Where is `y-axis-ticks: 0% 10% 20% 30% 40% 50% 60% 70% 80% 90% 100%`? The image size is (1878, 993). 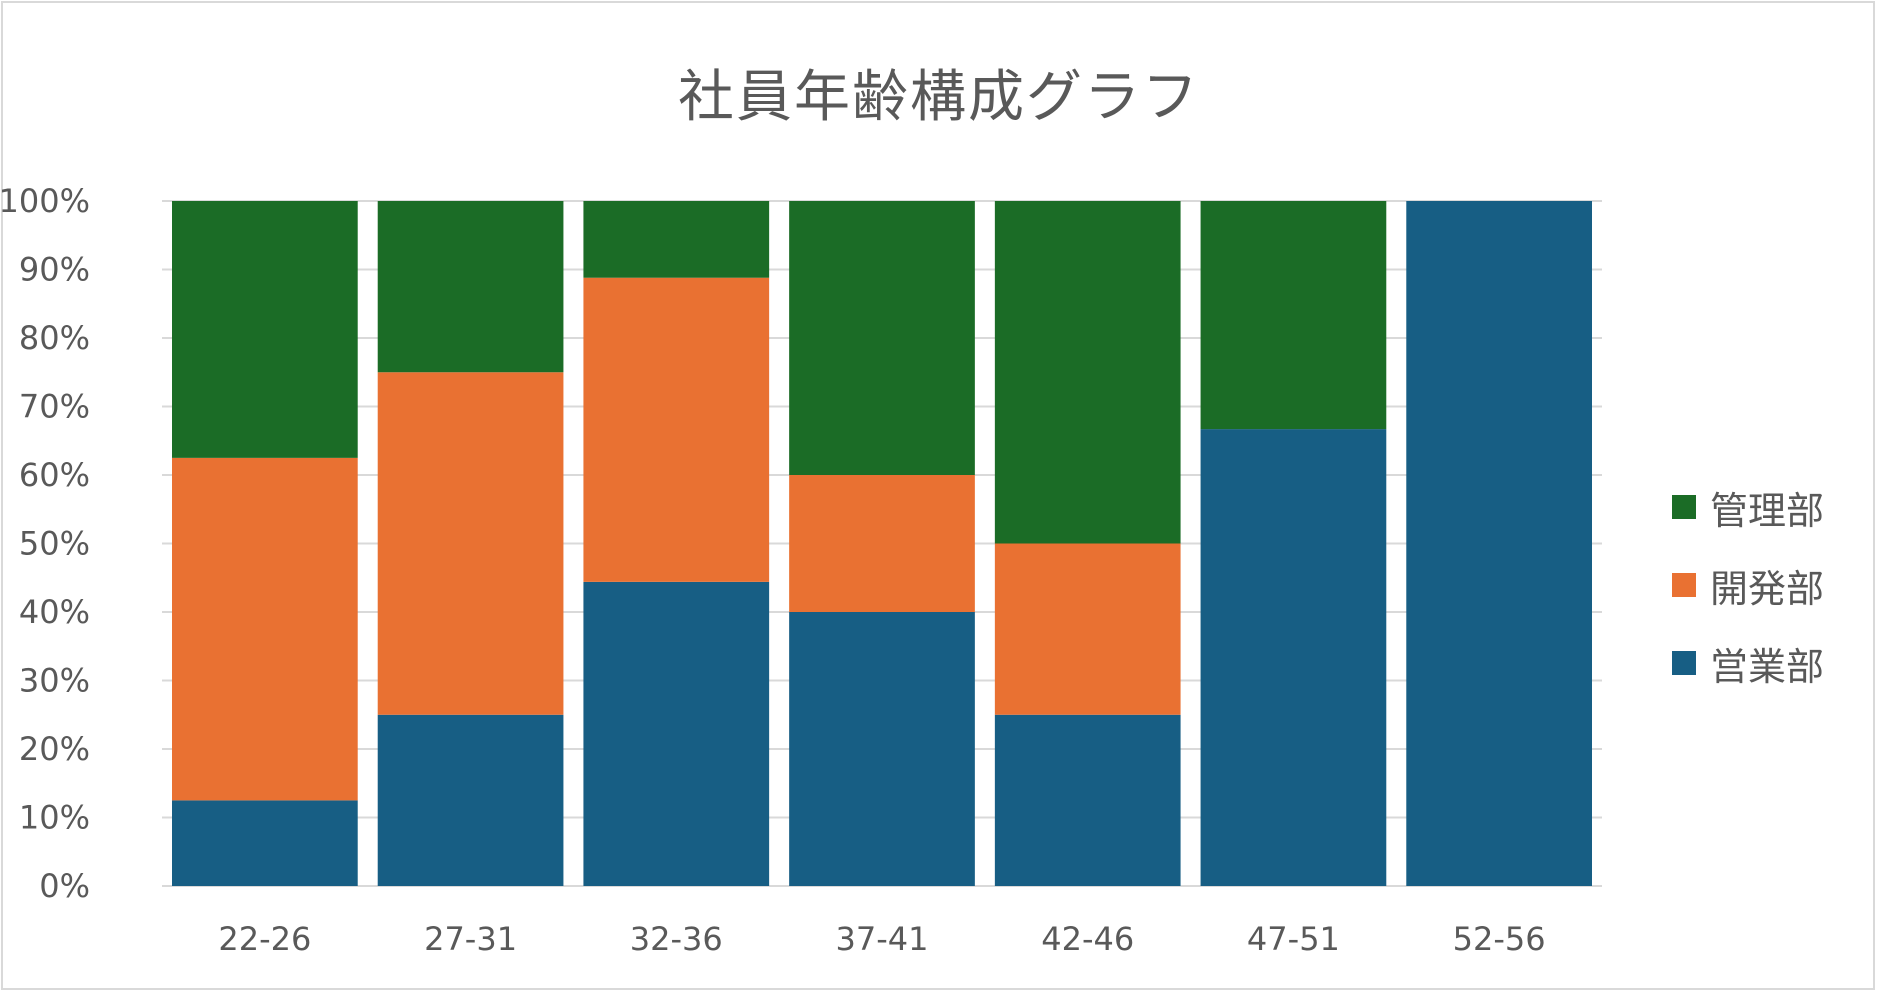 y-axis-ticks: 0% 10% 20% 30% 40% 50% 60% 70% 80% 90% 100% is located at coordinates (45, 543).